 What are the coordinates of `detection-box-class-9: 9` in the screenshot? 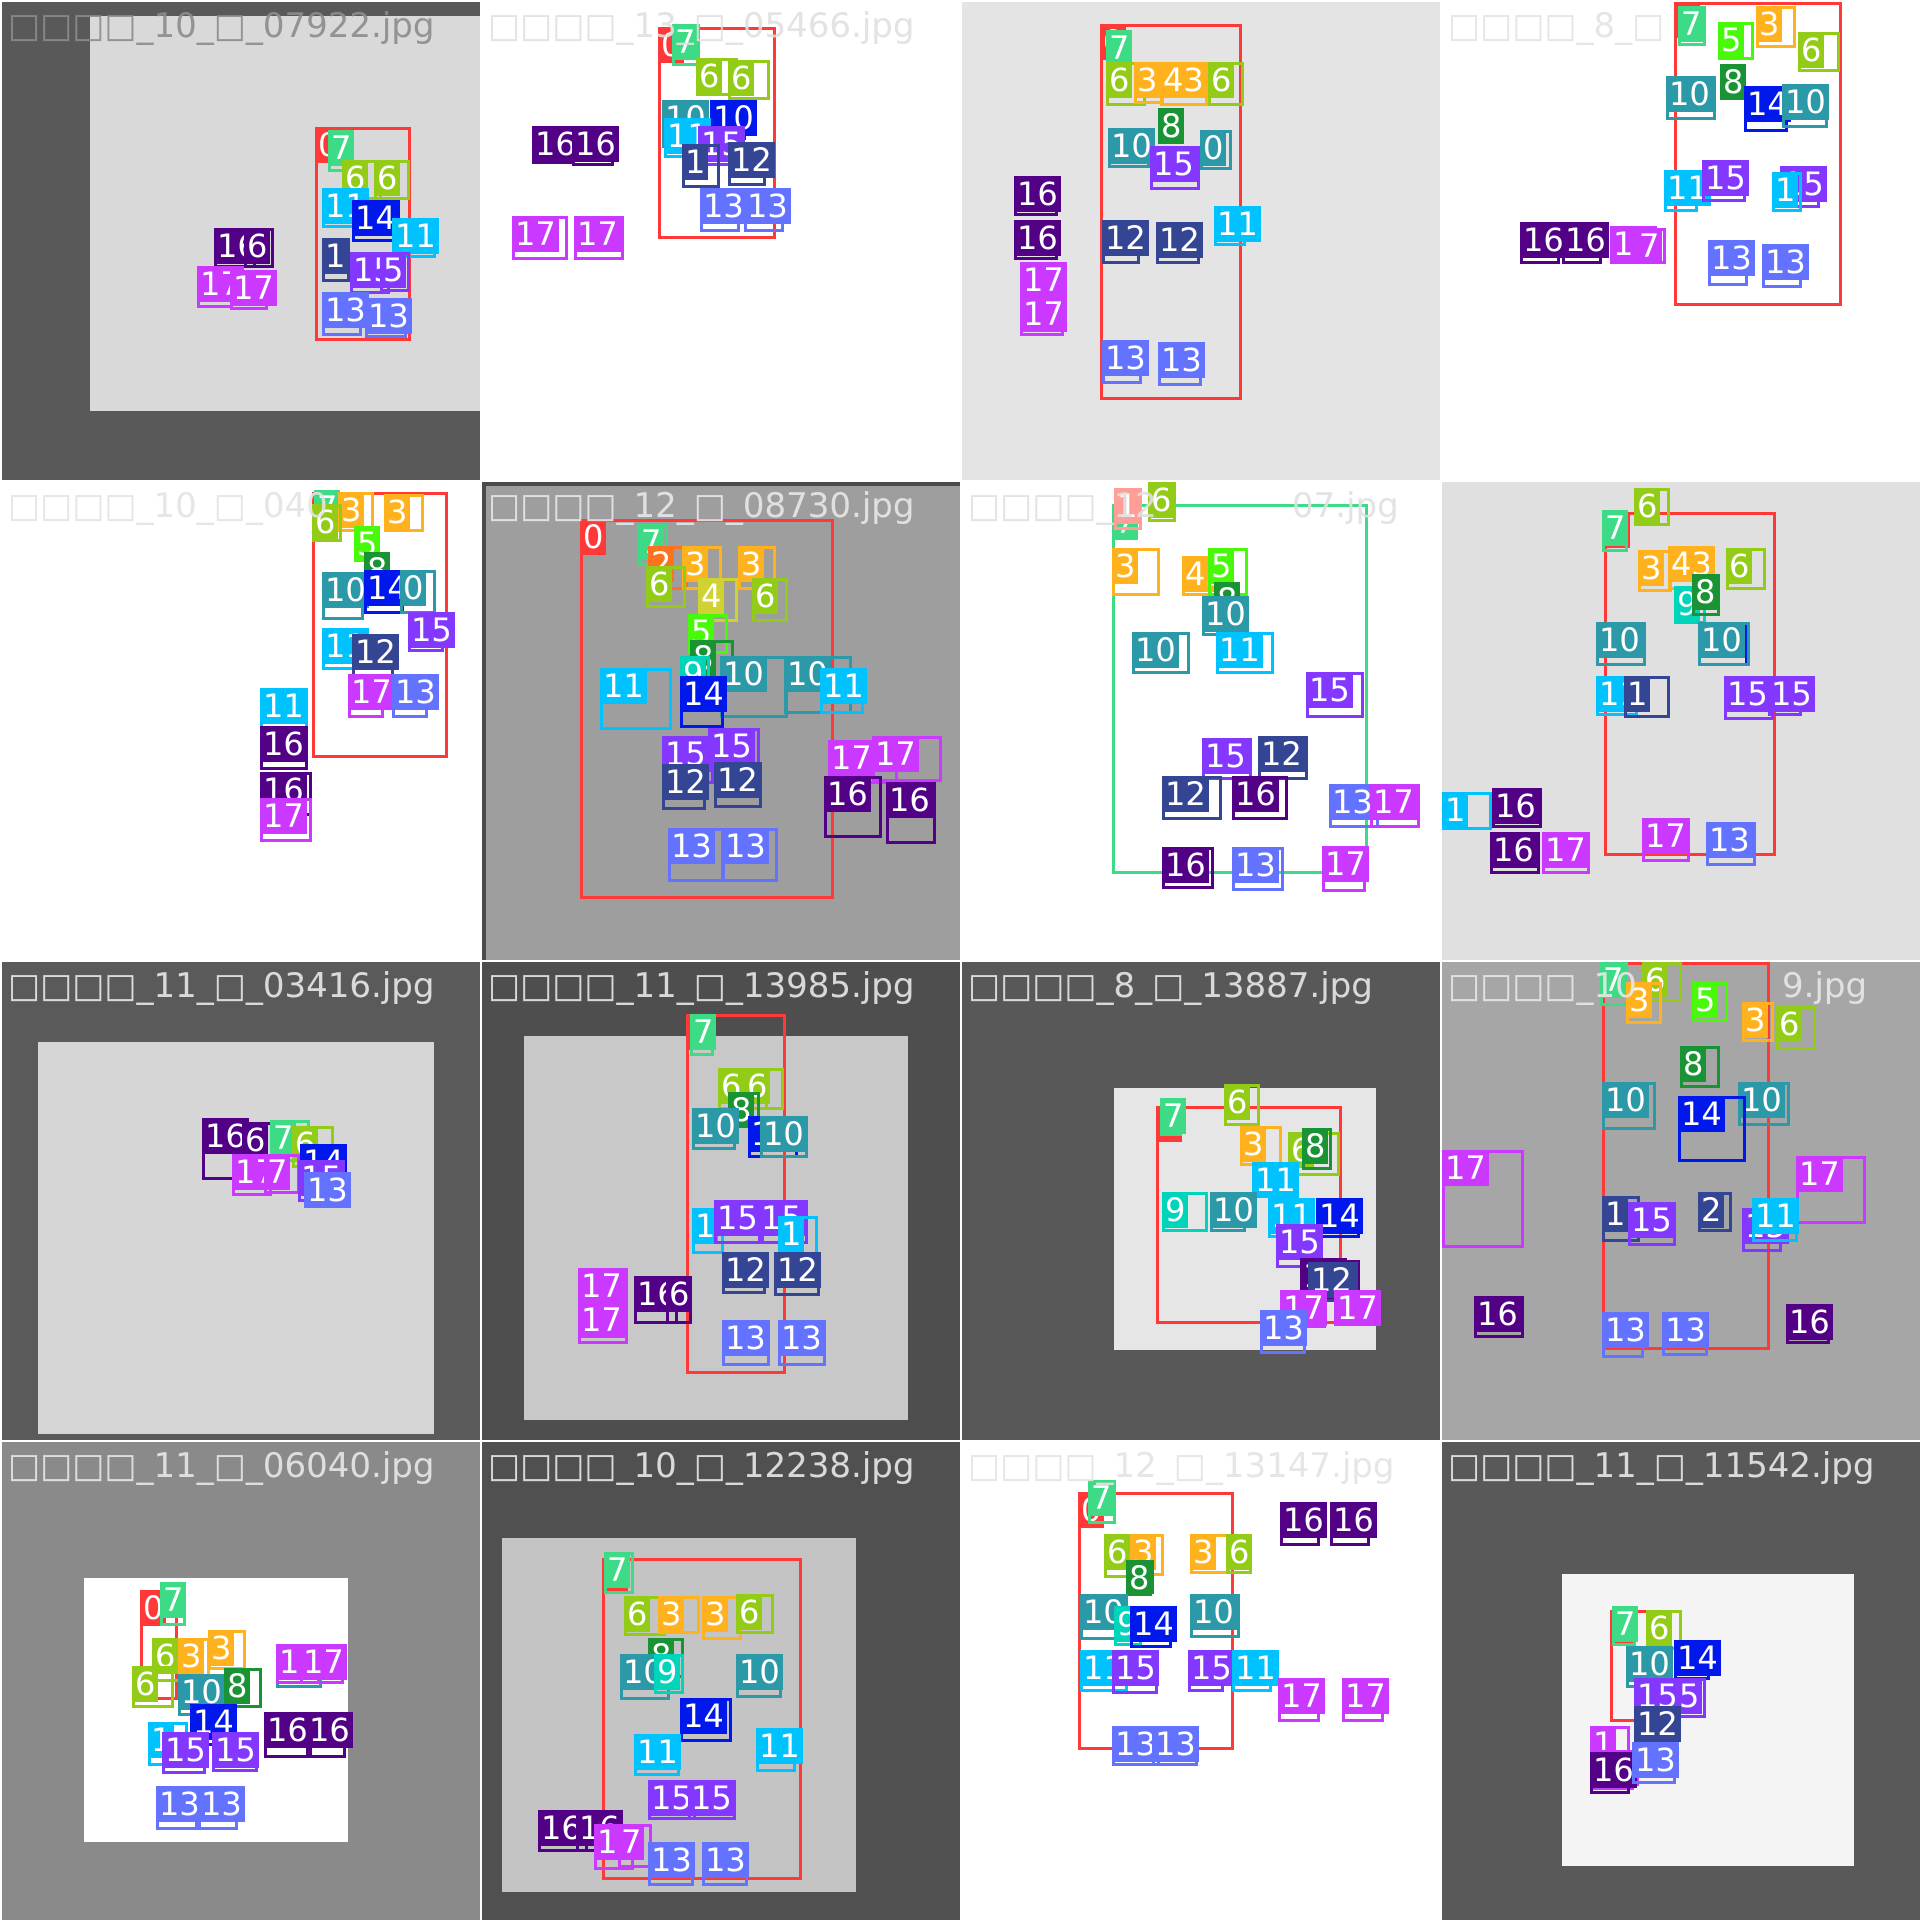 It's located at (1185, 1212).